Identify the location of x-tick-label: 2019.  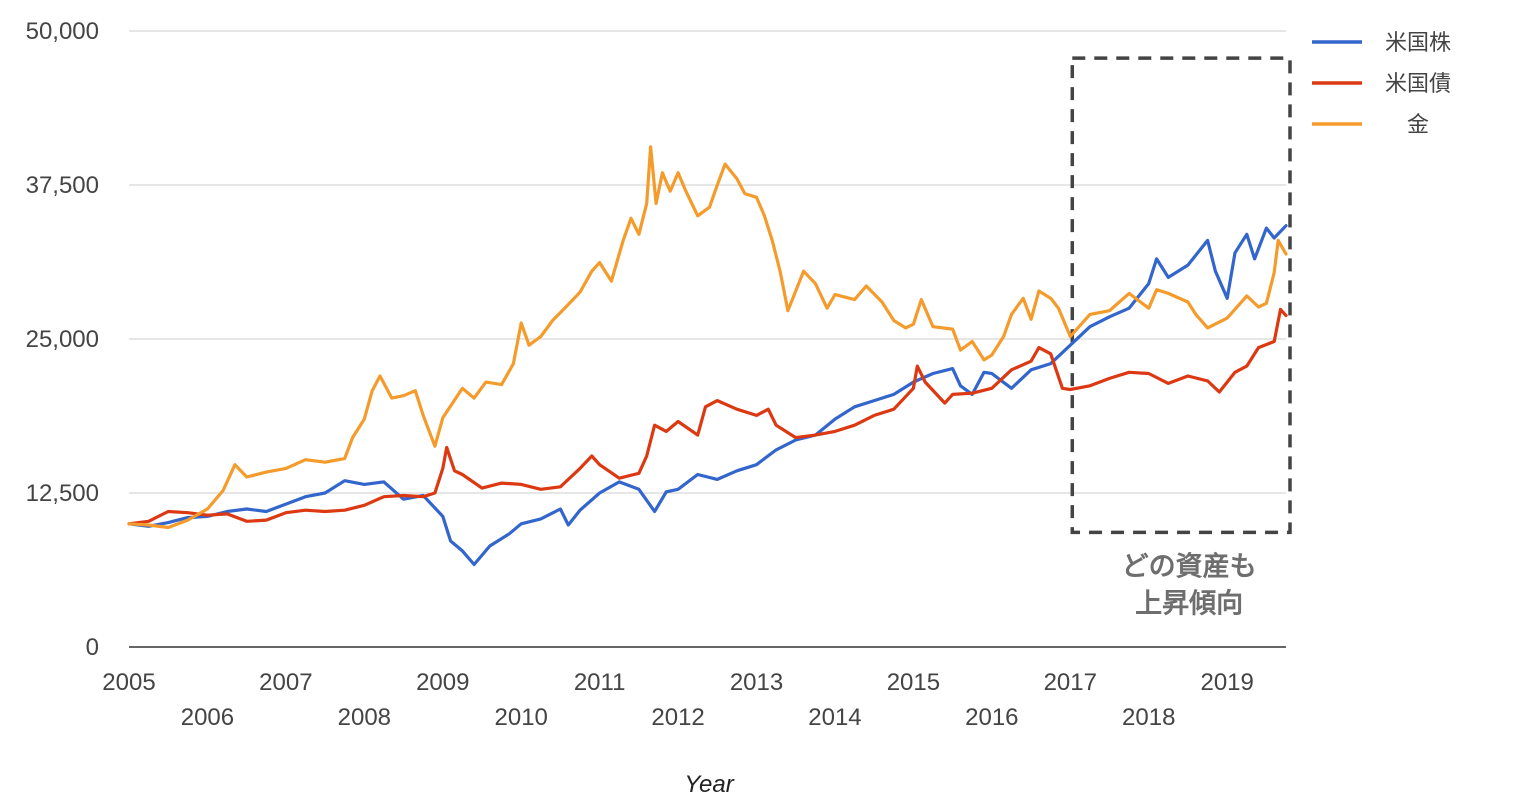
(1226, 682).